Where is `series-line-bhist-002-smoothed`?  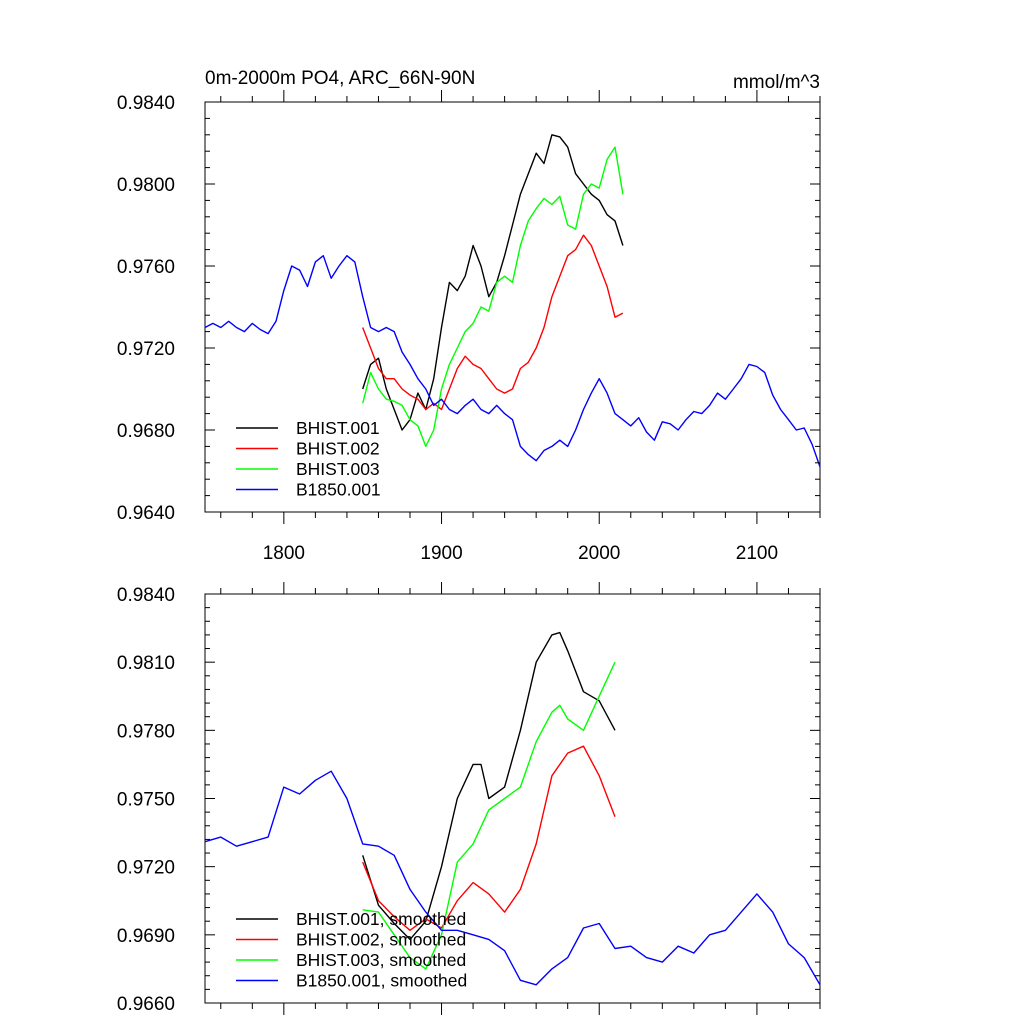
series-line-bhist-002-smoothed is located at coordinates (489, 838).